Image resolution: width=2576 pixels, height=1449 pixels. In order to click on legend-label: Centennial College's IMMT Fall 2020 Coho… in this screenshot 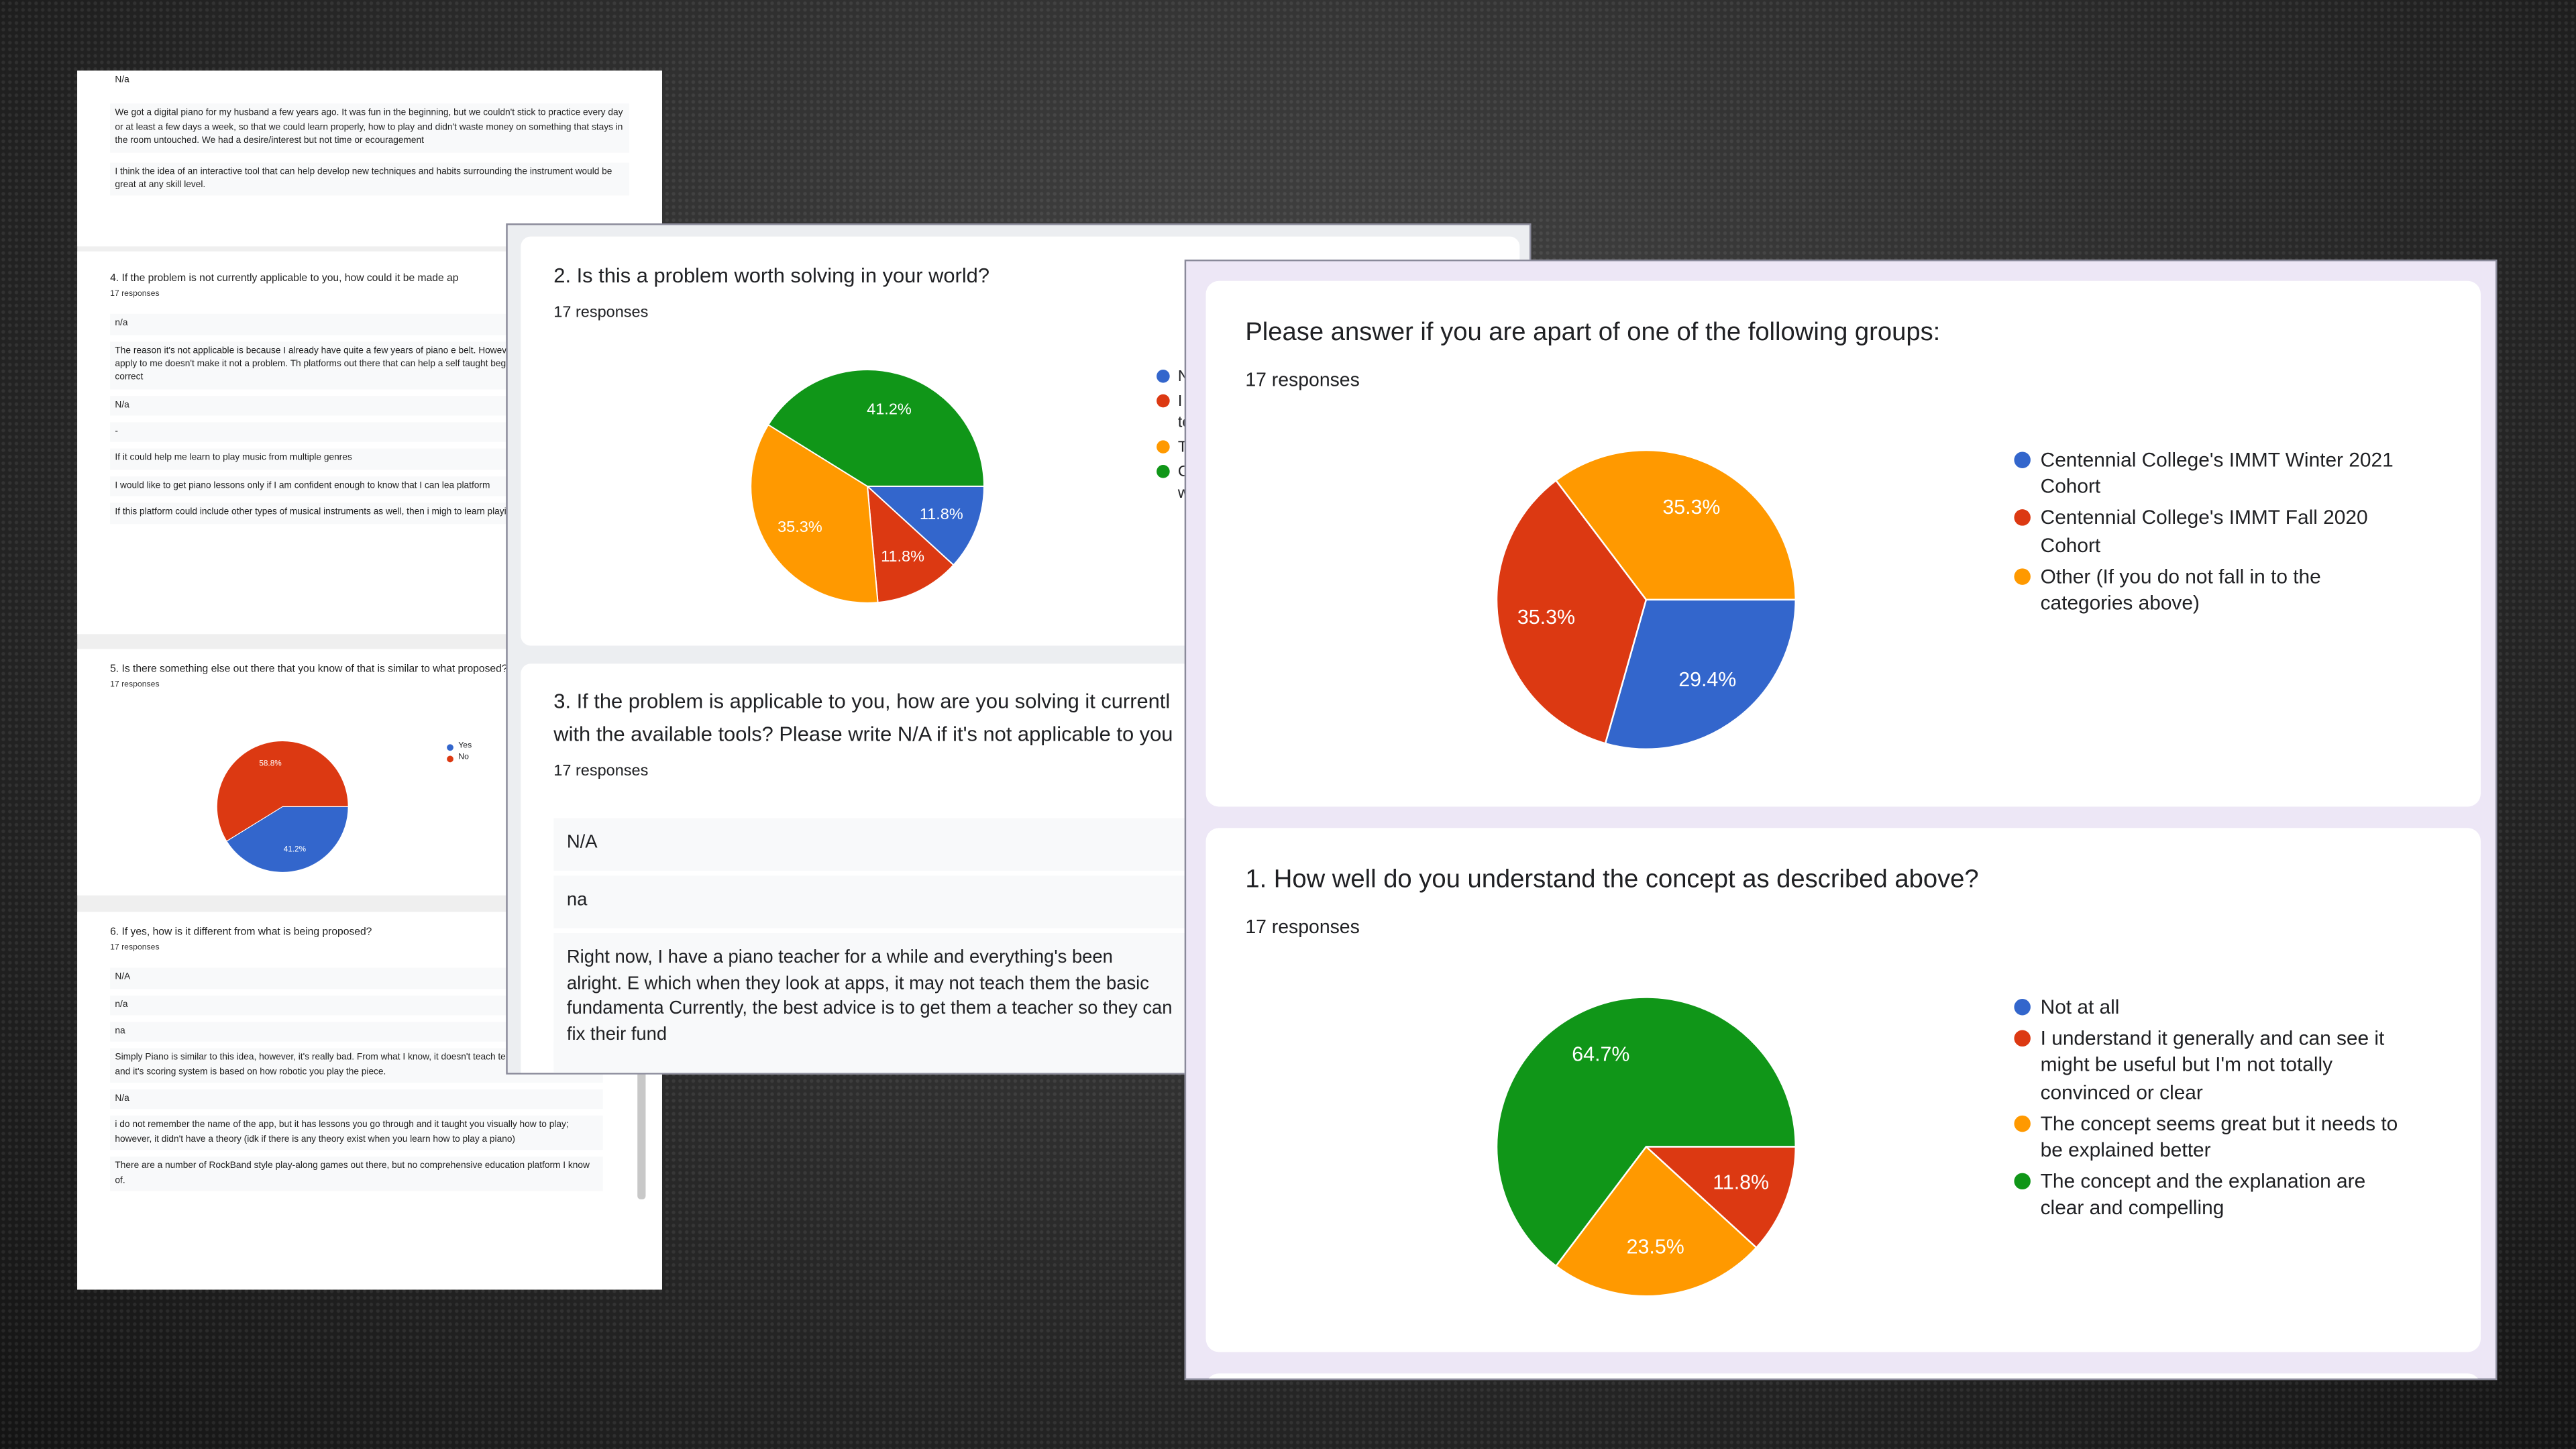, I will do `click(2204, 531)`.